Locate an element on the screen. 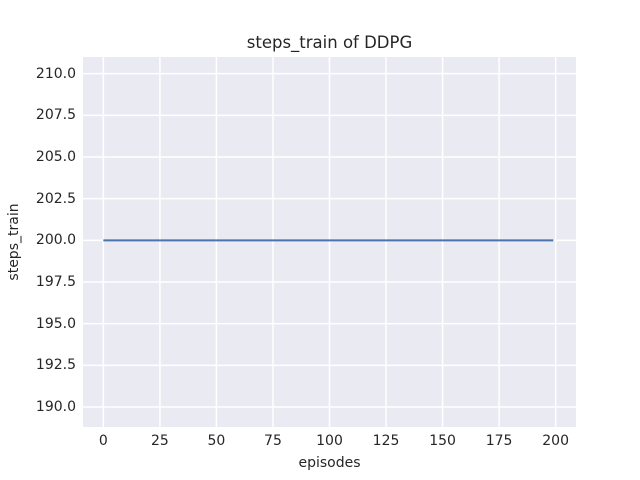  y-tick-label: 195.0 is located at coordinates (55, 323).